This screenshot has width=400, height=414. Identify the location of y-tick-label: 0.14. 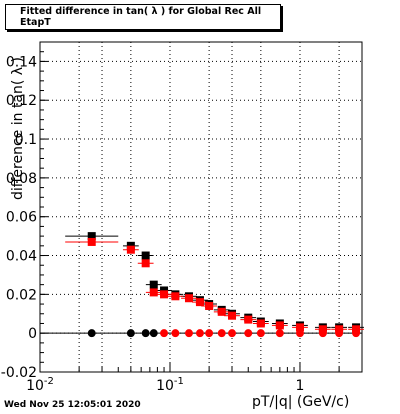
(21, 62).